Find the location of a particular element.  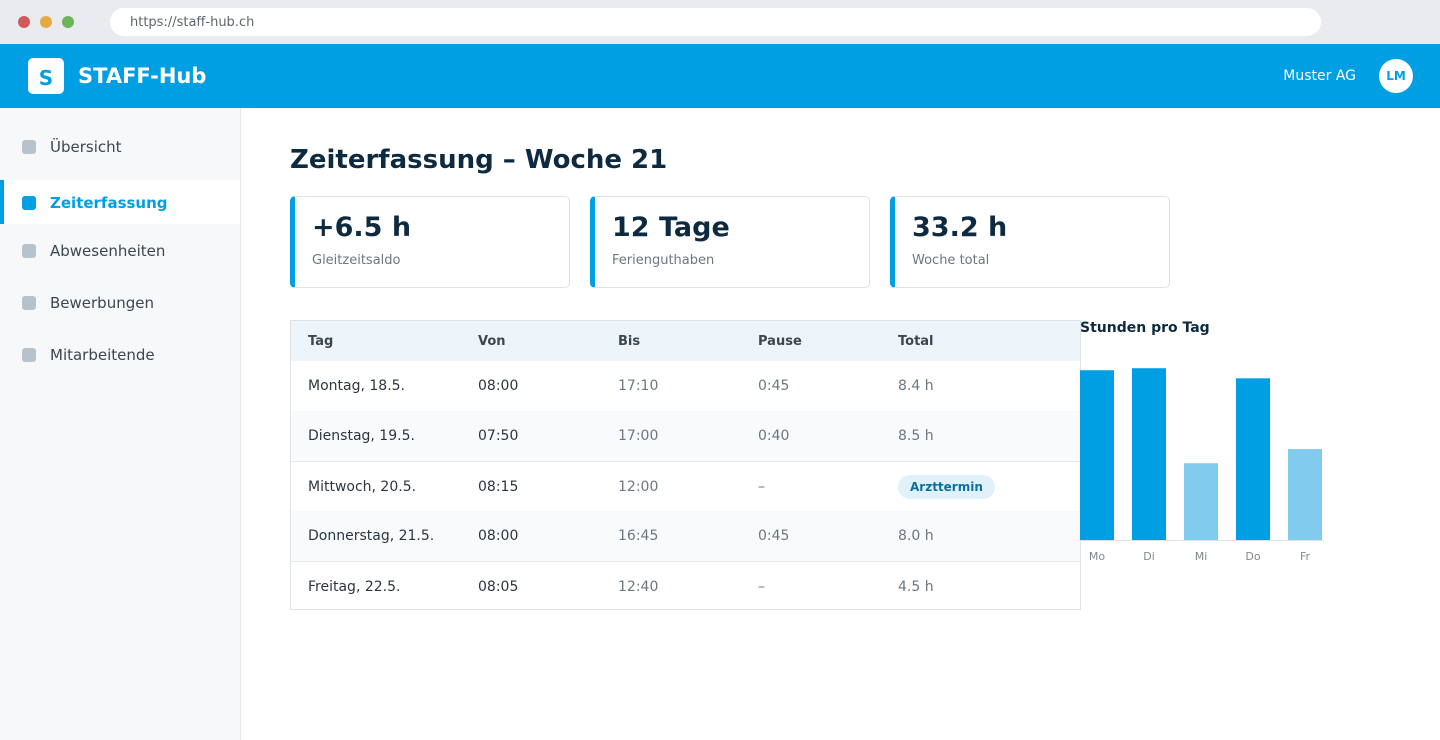

table-row: Donnerstag, 21.5. 08:00 16:45 0:45 8.0 h is located at coordinates (685, 536).